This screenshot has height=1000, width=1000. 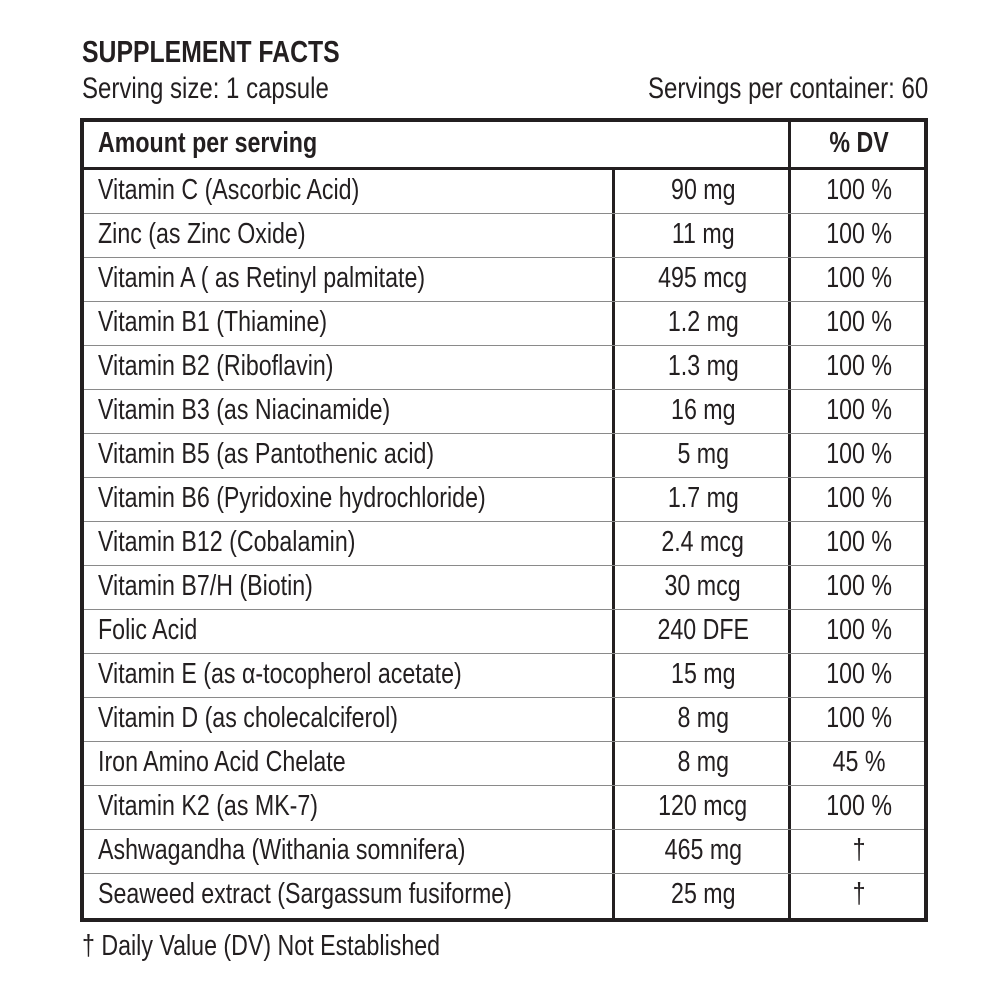 What do you see at coordinates (205, 88) in the screenshot?
I see `serving-size: Serving size: 1 capsule` at bounding box center [205, 88].